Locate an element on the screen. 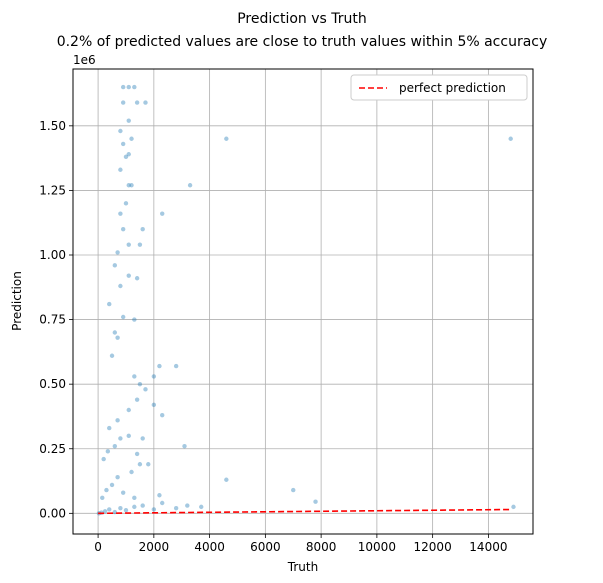 The height and width of the screenshot is (583, 603). y-tick-label: 0.75 is located at coordinates (52, 320).